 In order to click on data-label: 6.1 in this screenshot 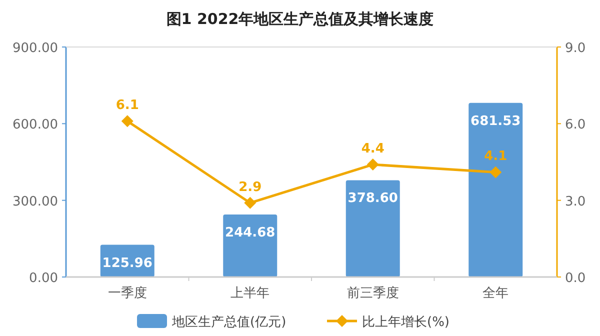, I will do `click(127, 106)`.